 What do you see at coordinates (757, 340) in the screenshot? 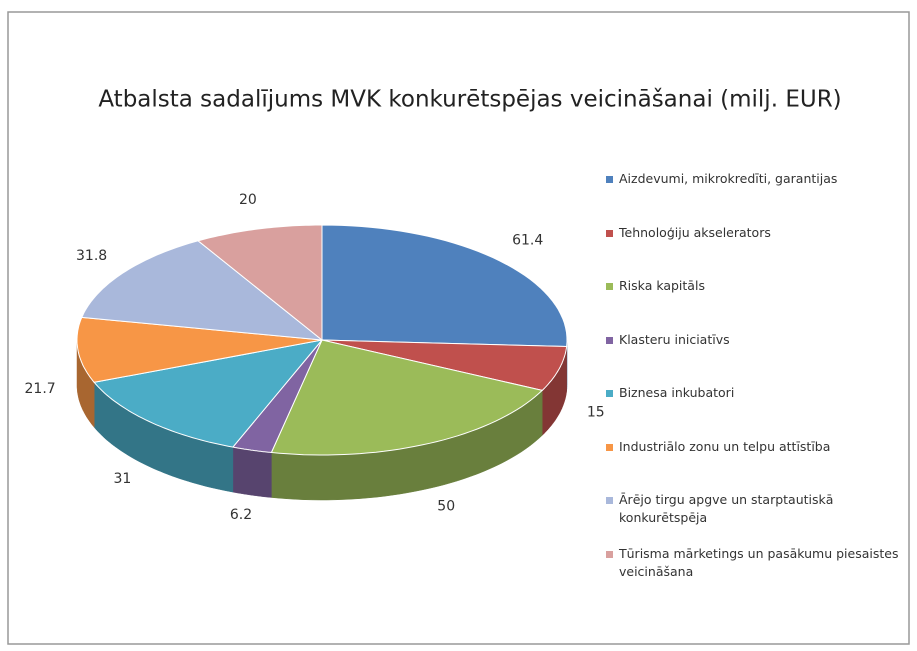
I see `legend-item: Klasteru iniciatīvs` at bounding box center [757, 340].